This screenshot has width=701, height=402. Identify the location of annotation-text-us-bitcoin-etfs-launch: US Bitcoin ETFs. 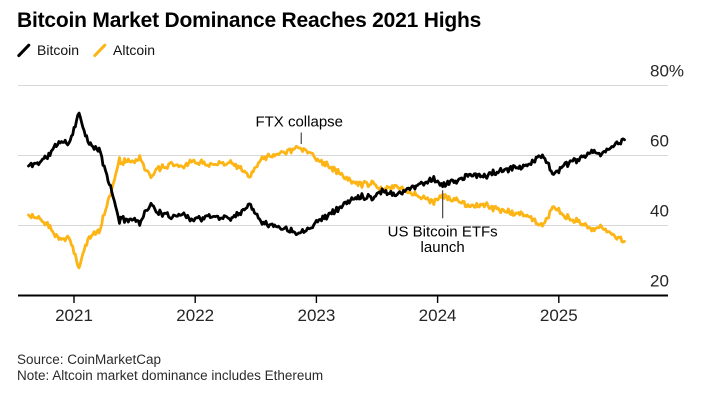
(443, 231).